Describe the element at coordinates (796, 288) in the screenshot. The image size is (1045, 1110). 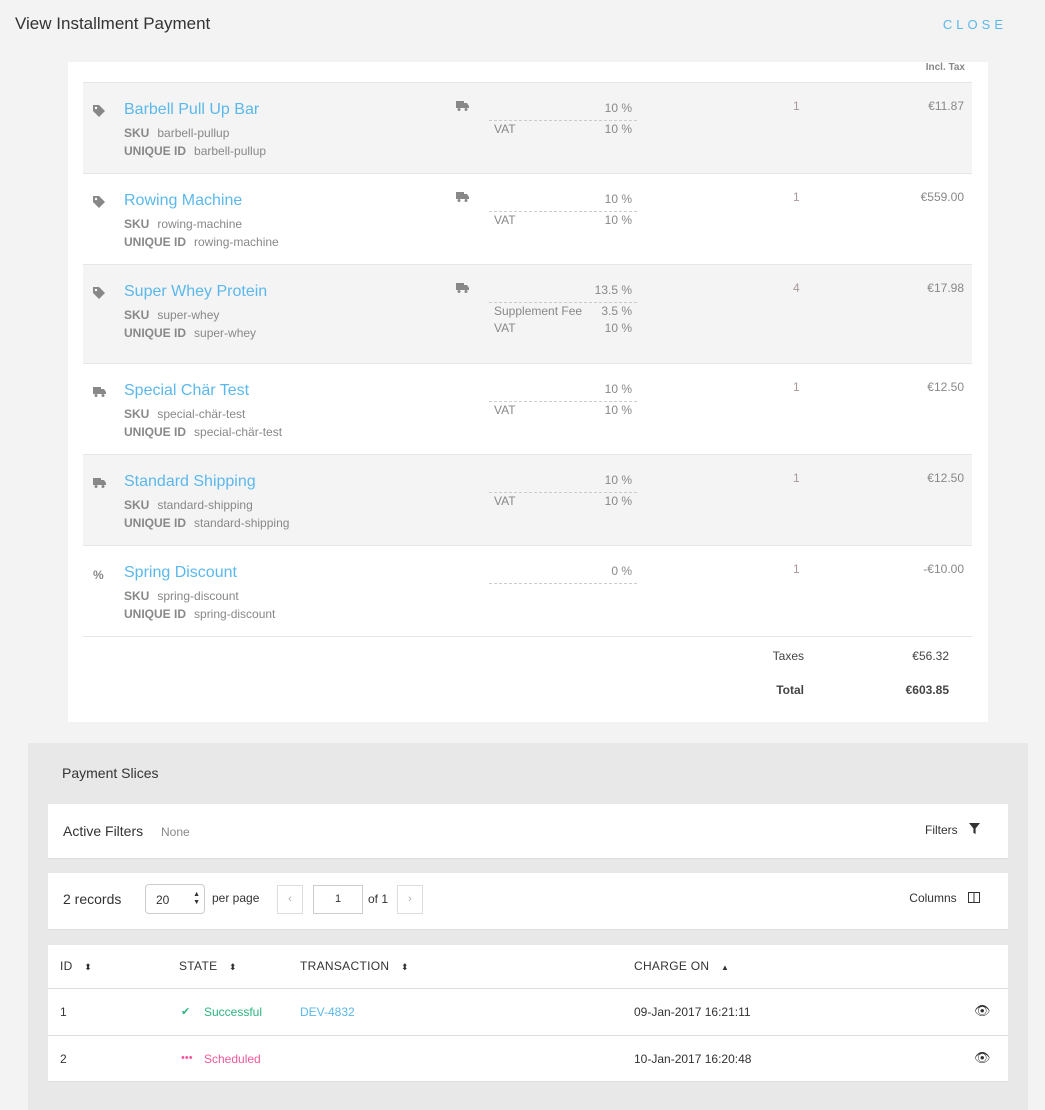
I see `quantity: 4` at that location.